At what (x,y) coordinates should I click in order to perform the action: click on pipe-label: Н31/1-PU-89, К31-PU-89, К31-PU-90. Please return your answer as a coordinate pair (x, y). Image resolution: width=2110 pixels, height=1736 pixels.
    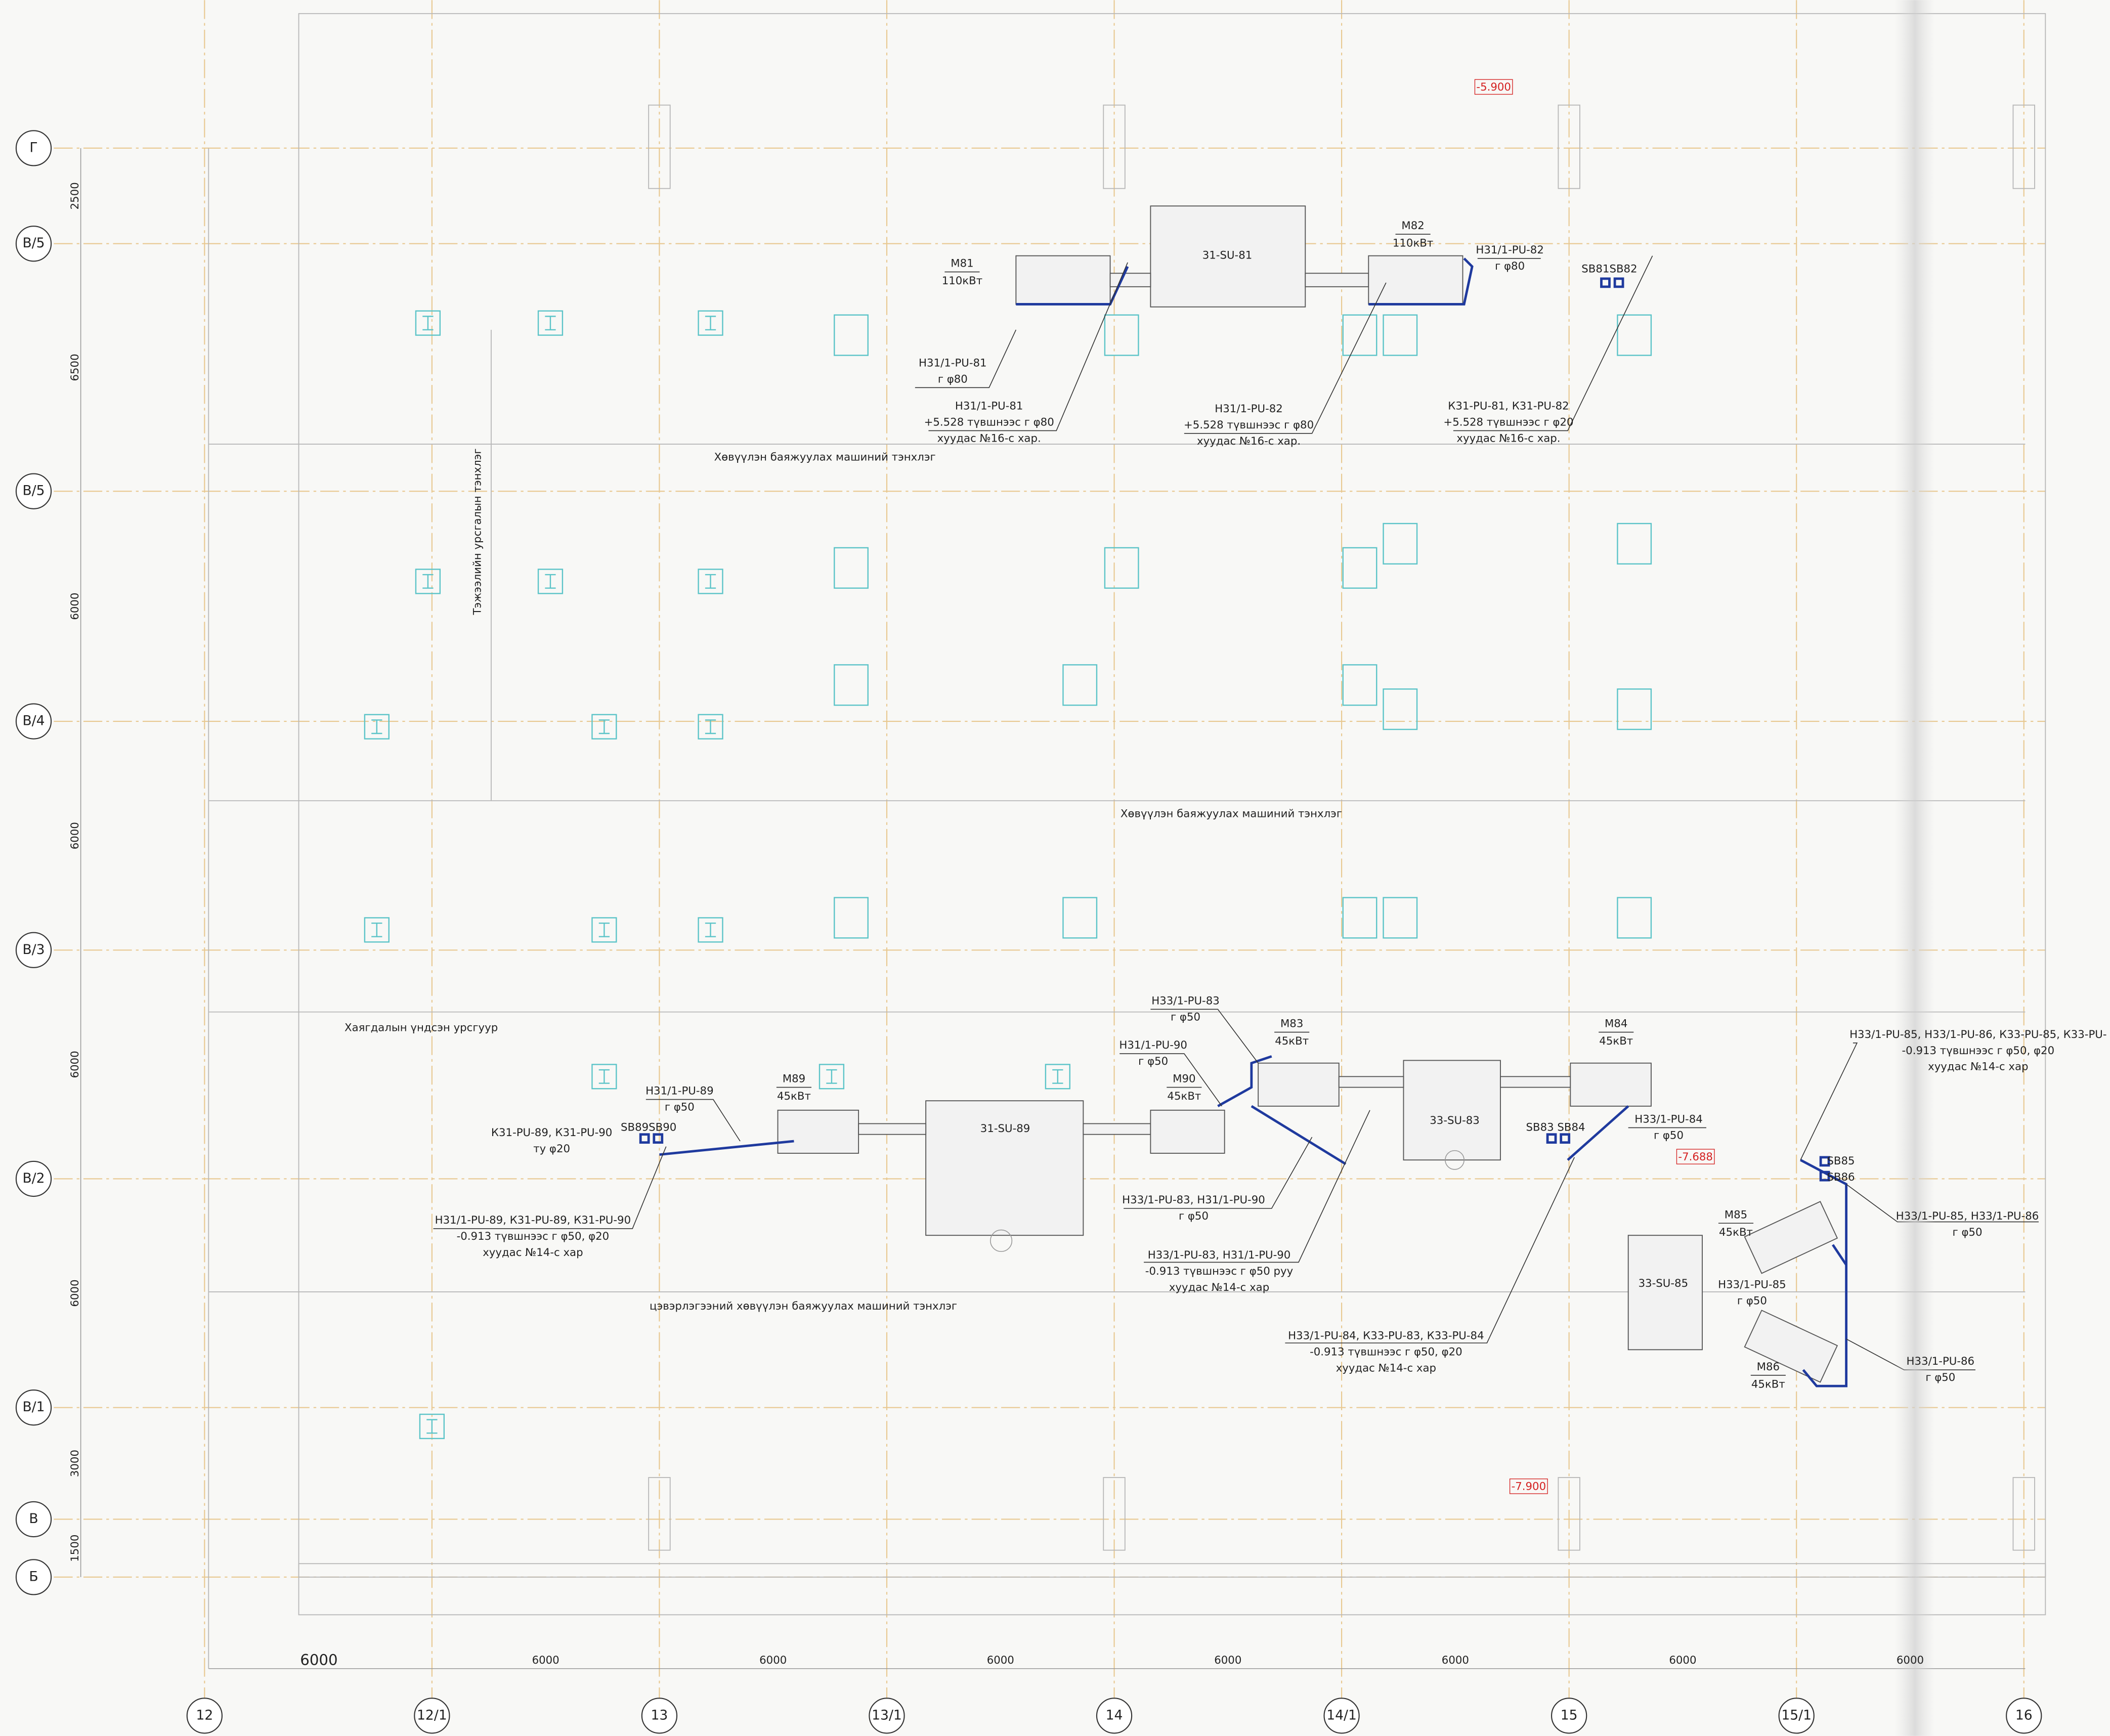
    Looking at the image, I should click on (533, 1220).